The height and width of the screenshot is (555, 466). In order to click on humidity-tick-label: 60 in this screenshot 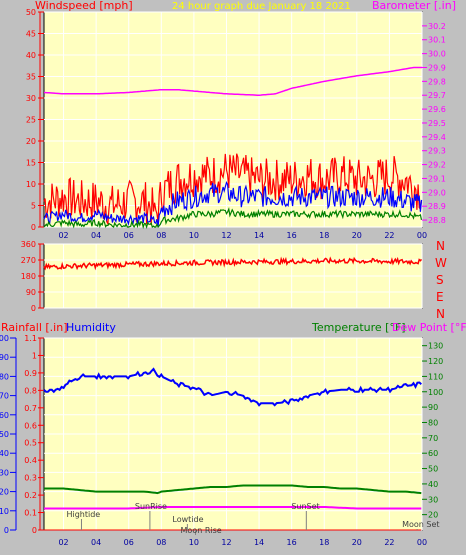, I will do `click(4, 415)`.